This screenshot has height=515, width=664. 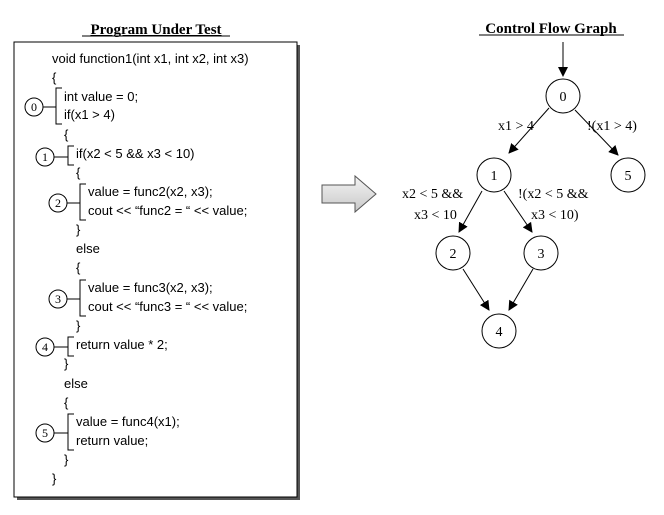 What do you see at coordinates (150, 287) in the screenshot?
I see `code-line: value = func3(x2, x3);` at bounding box center [150, 287].